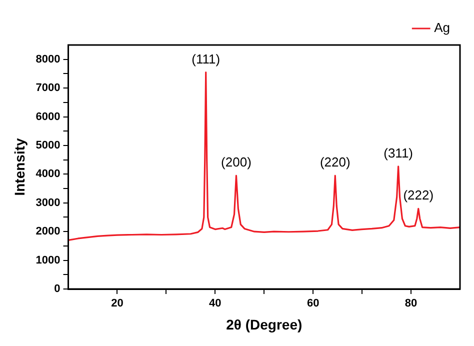 The width and height of the screenshot is (474, 346). I want to click on y-tick-label: 2000, so click(48, 232).